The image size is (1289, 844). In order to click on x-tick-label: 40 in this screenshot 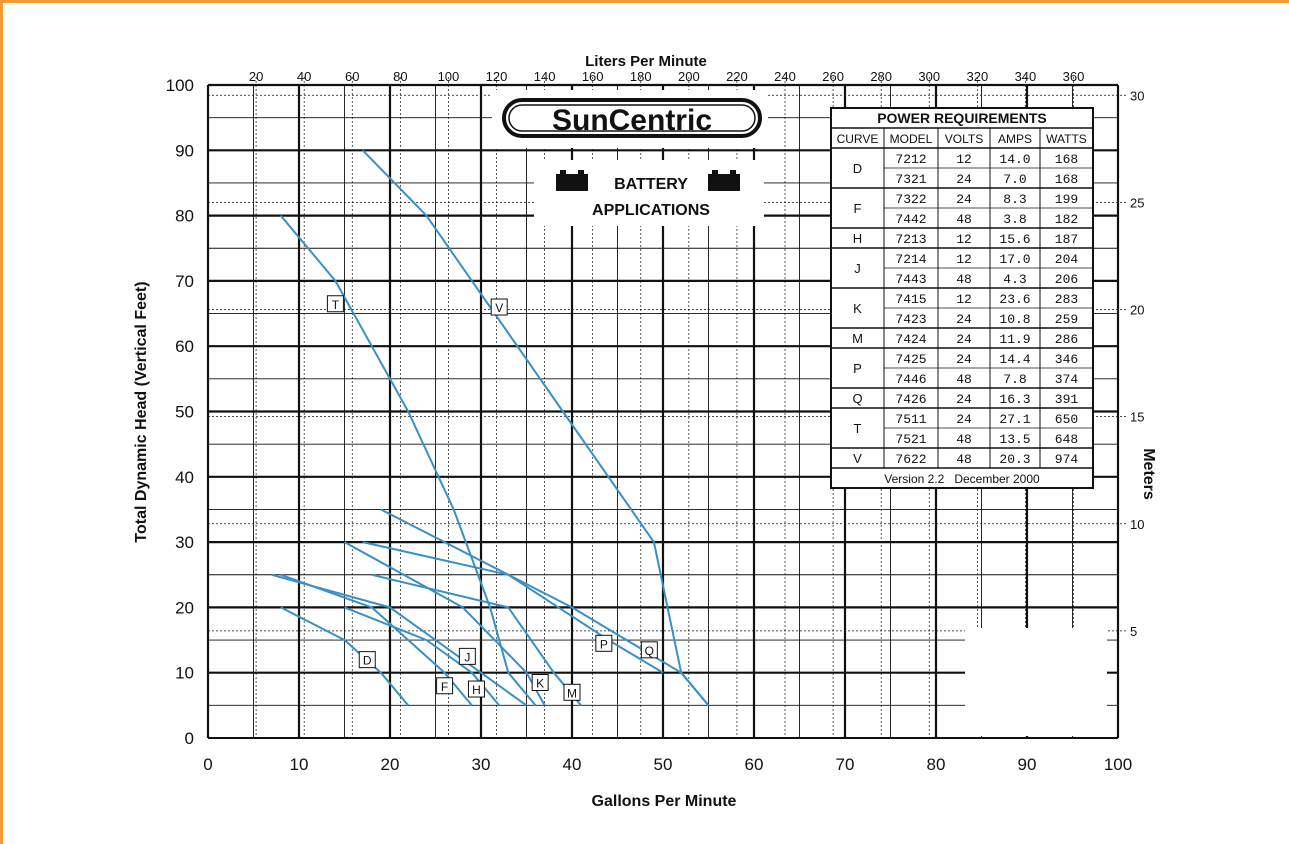, I will do `click(572, 764)`.